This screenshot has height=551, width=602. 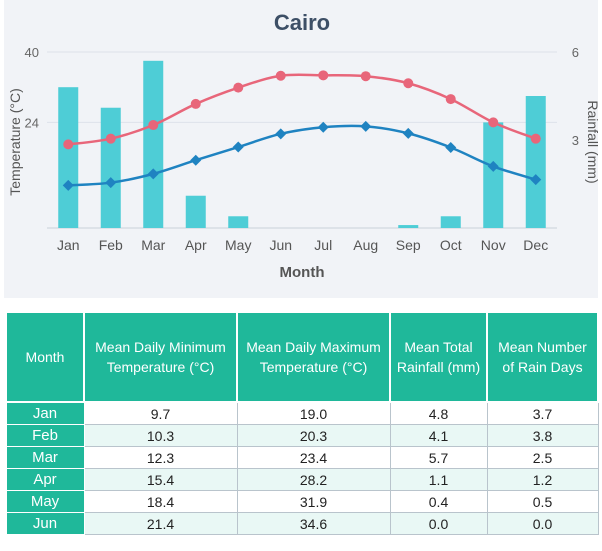 What do you see at coordinates (15, 142) in the screenshot?
I see `y-axis-left-title: Temperature (°C)` at bounding box center [15, 142].